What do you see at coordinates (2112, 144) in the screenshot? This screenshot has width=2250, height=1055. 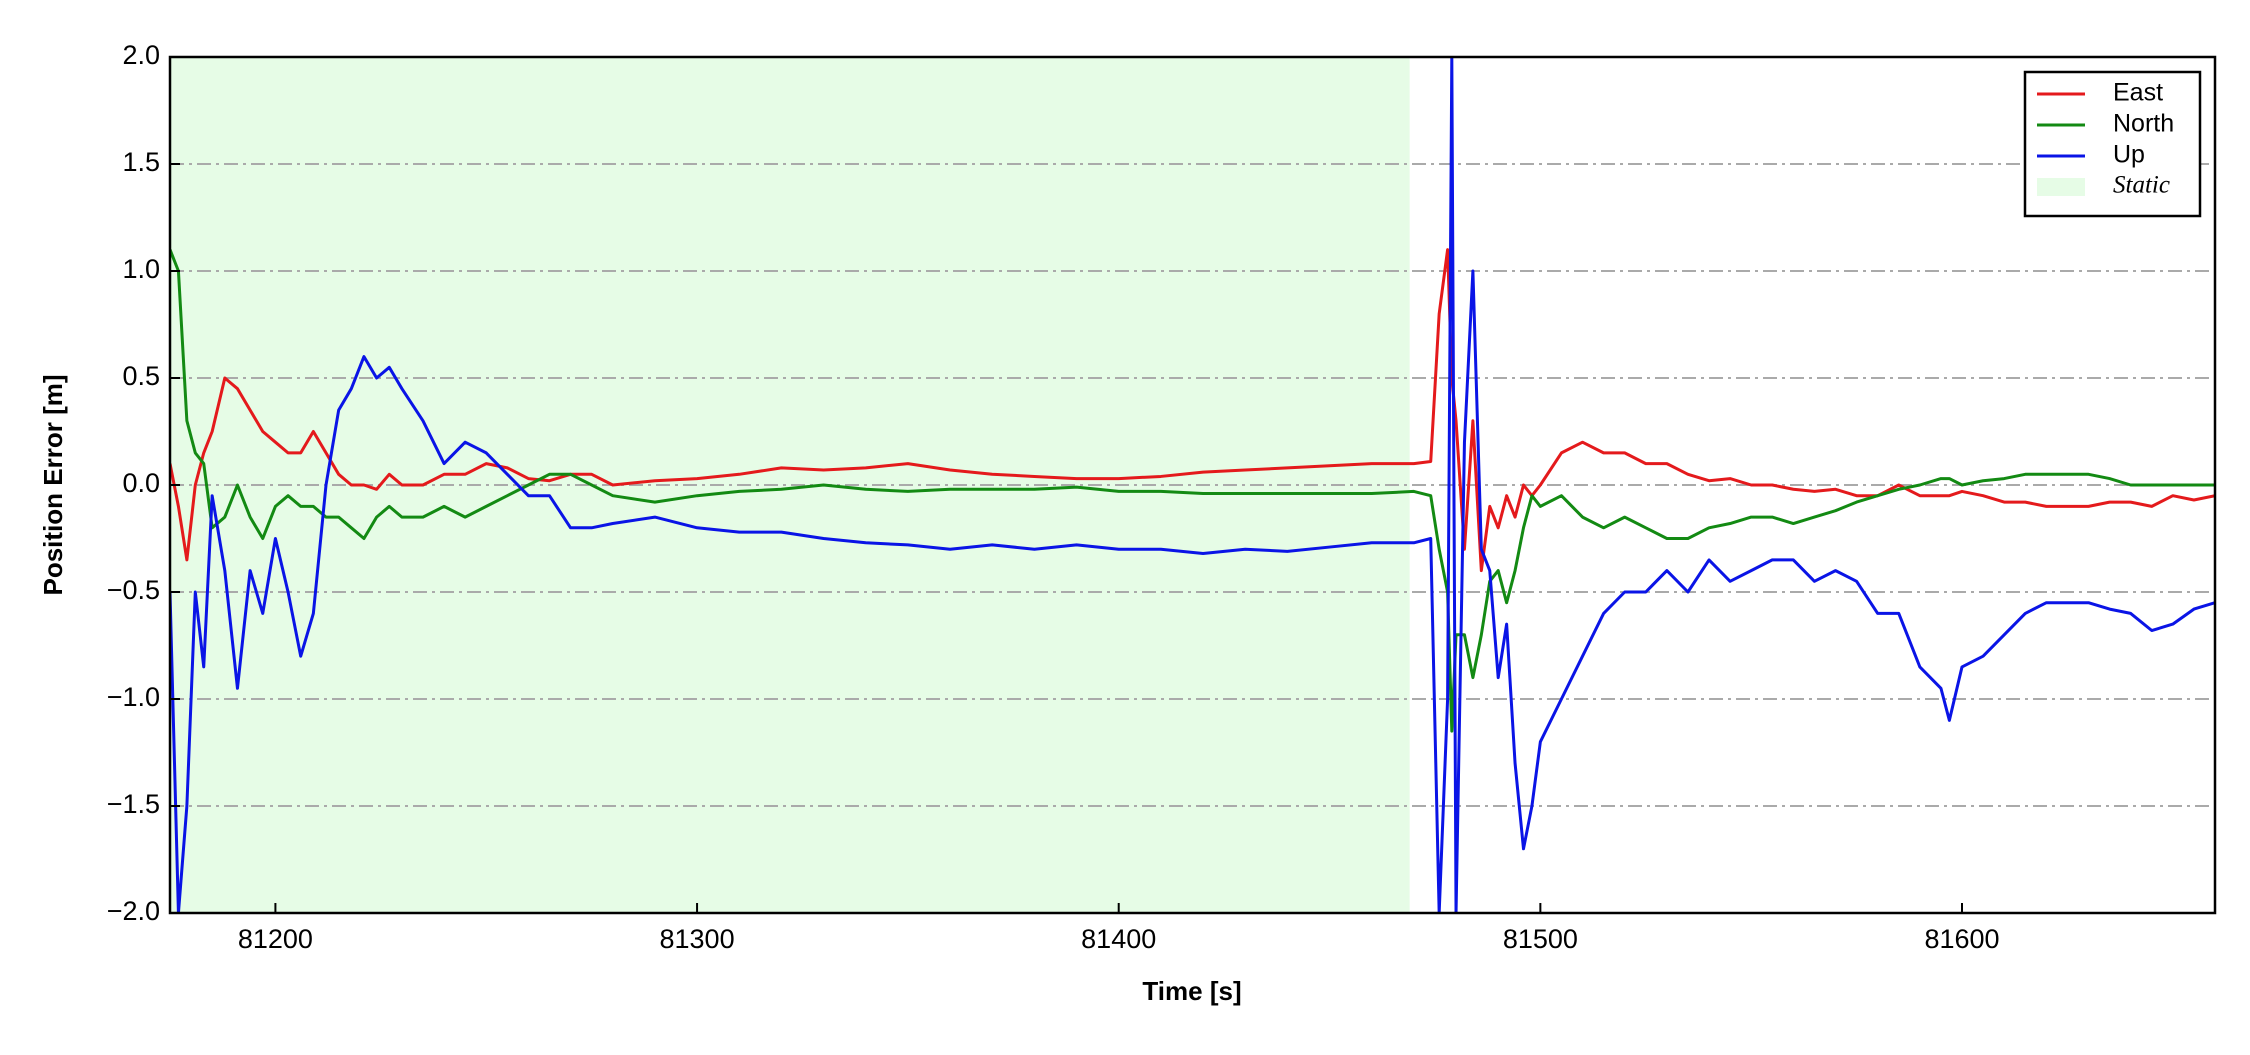 I see `legend: East North Up Static` at bounding box center [2112, 144].